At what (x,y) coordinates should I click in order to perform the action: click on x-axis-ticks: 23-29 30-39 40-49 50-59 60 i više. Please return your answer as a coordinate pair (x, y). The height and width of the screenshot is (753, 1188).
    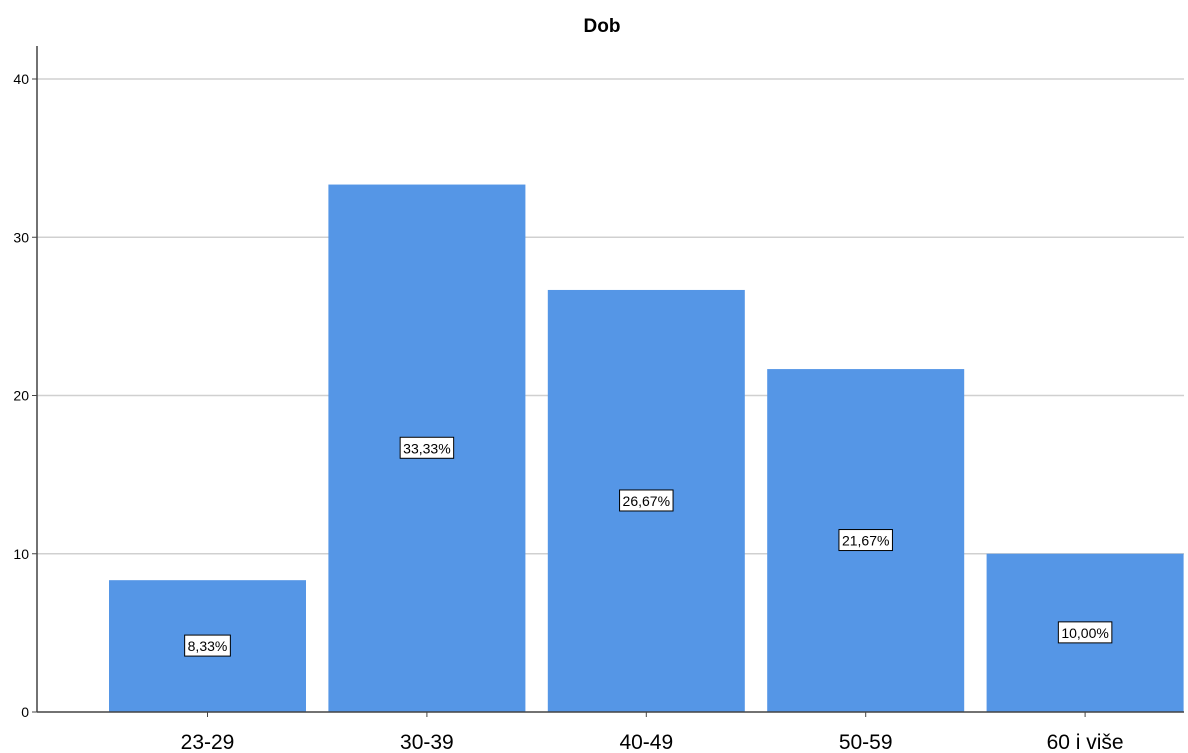
    Looking at the image, I should click on (652, 732).